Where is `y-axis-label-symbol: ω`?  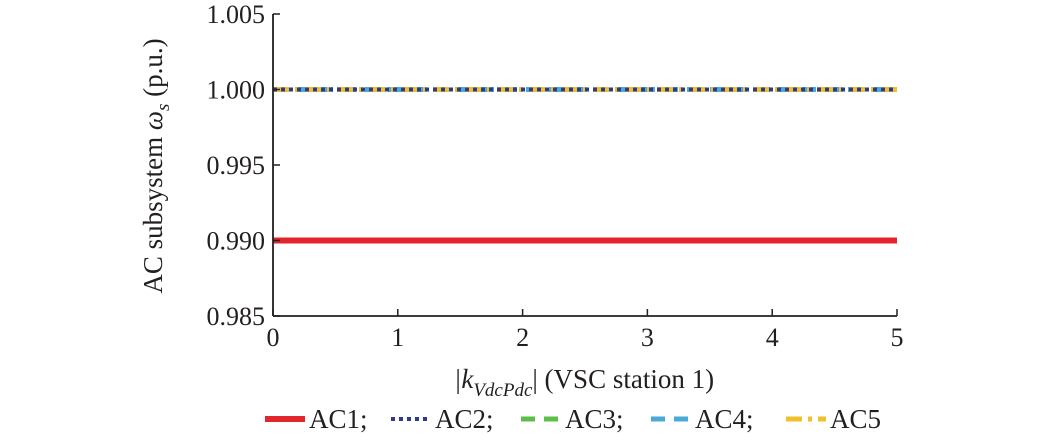
y-axis-label-symbol: ω is located at coordinates (153, 120).